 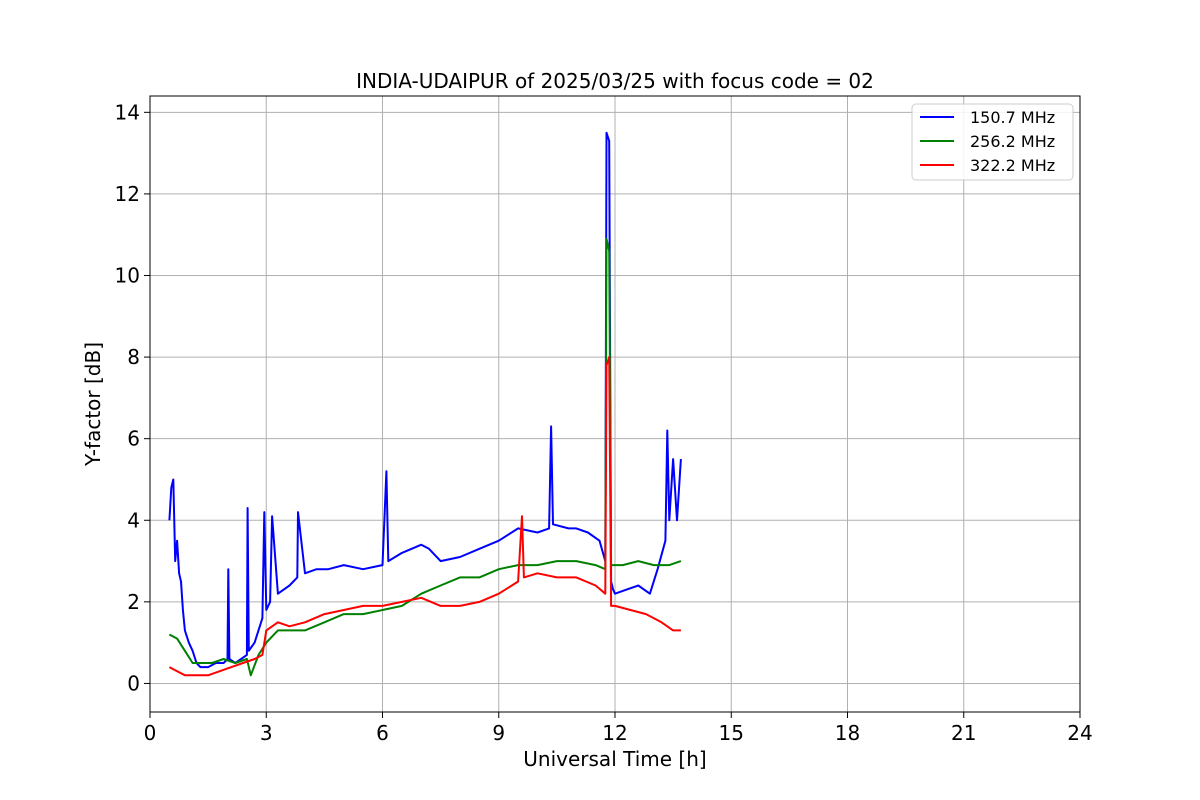 What do you see at coordinates (127, 194) in the screenshot?
I see `y-tick-label: 12` at bounding box center [127, 194].